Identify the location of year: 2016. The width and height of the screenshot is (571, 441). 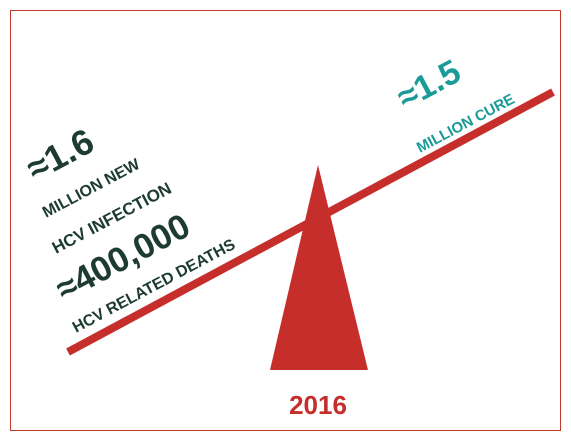
(318, 405).